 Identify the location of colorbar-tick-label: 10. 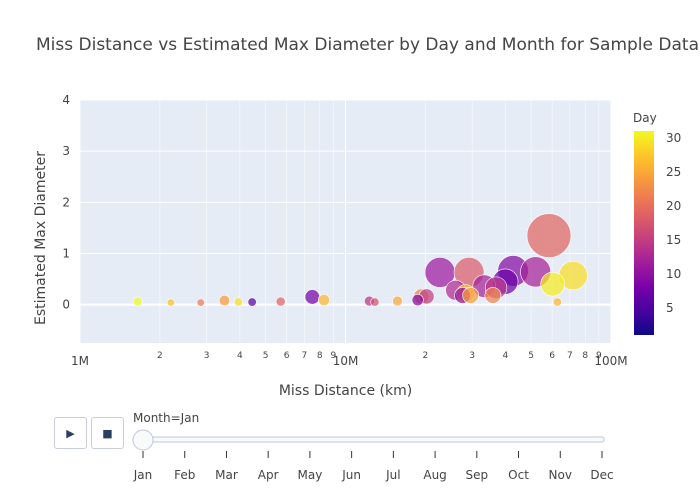
(673, 274).